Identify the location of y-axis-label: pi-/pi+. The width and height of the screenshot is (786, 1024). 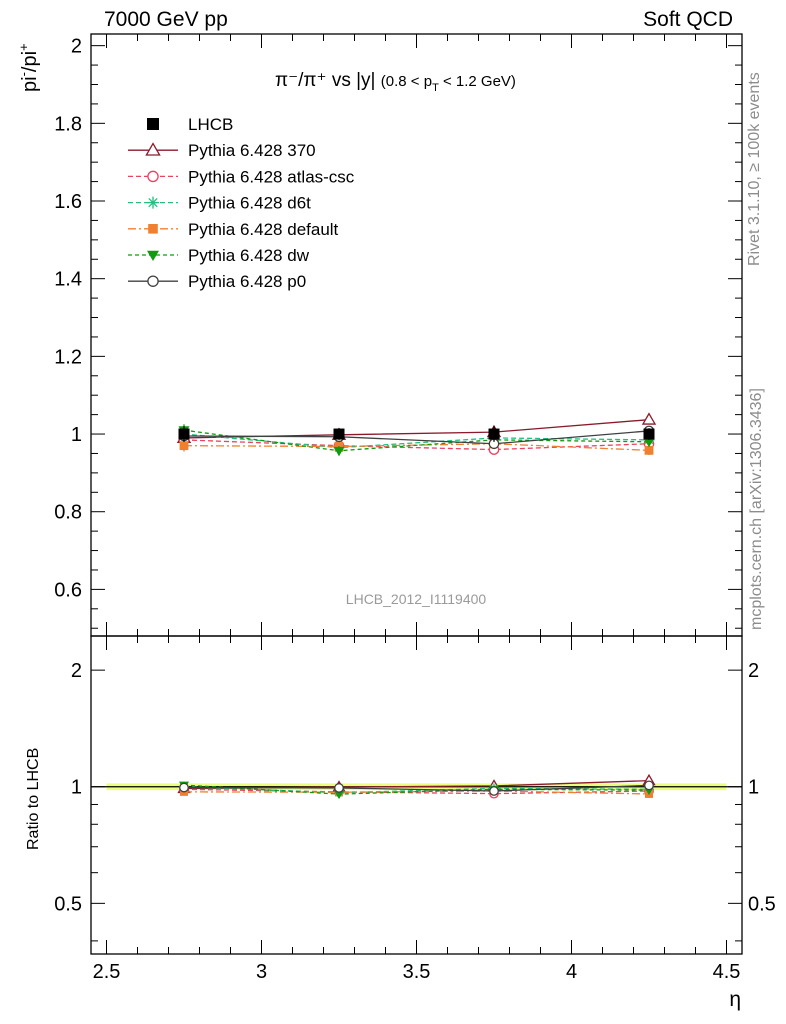
(28, 67).